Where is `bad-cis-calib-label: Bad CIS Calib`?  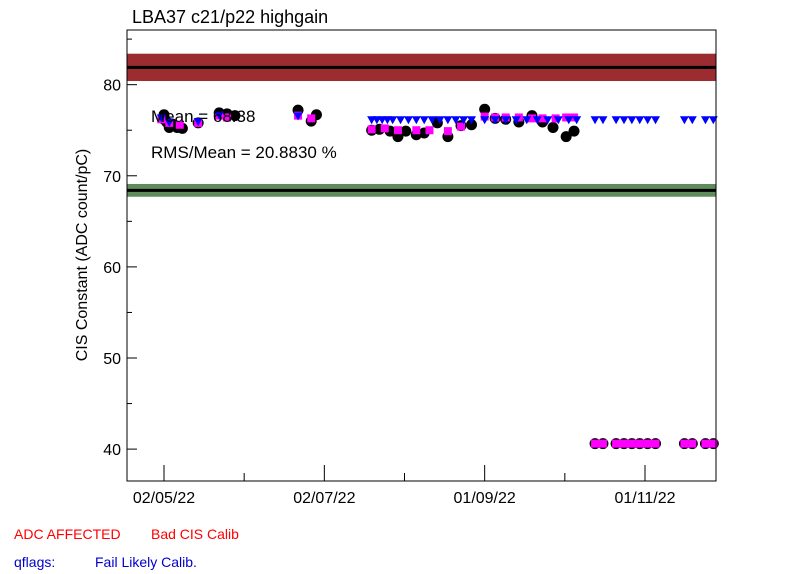 bad-cis-calib-label: Bad CIS Calib is located at coordinates (195, 534).